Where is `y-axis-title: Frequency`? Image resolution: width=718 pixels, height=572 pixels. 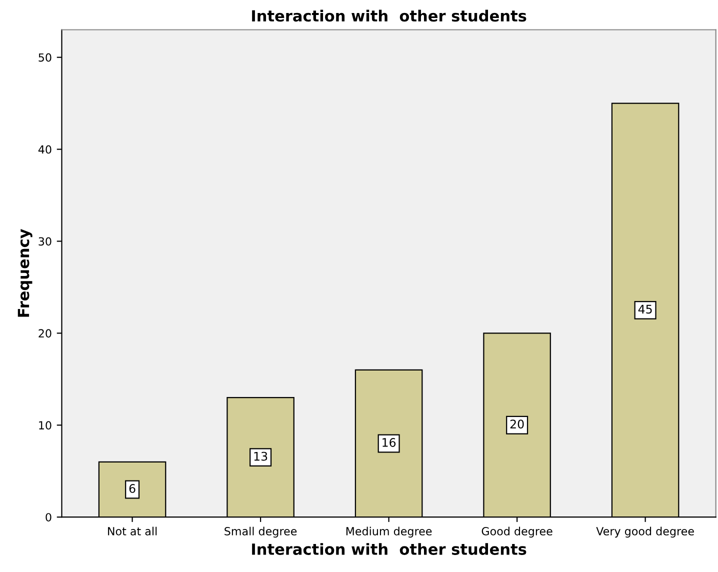 y-axis-title: Frequency is located at coordinates (25, 272).